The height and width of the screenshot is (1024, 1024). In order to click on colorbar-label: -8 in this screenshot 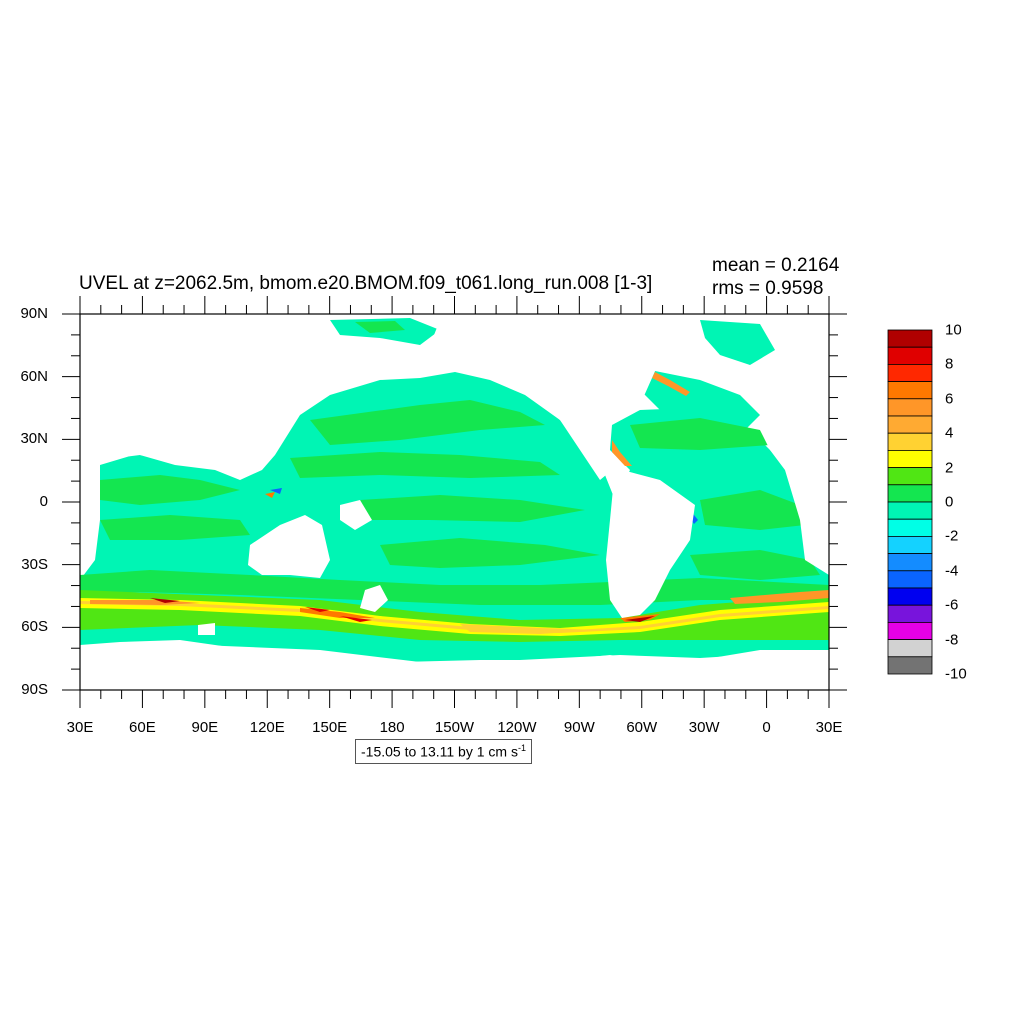, I will do `click(952, 640)`.